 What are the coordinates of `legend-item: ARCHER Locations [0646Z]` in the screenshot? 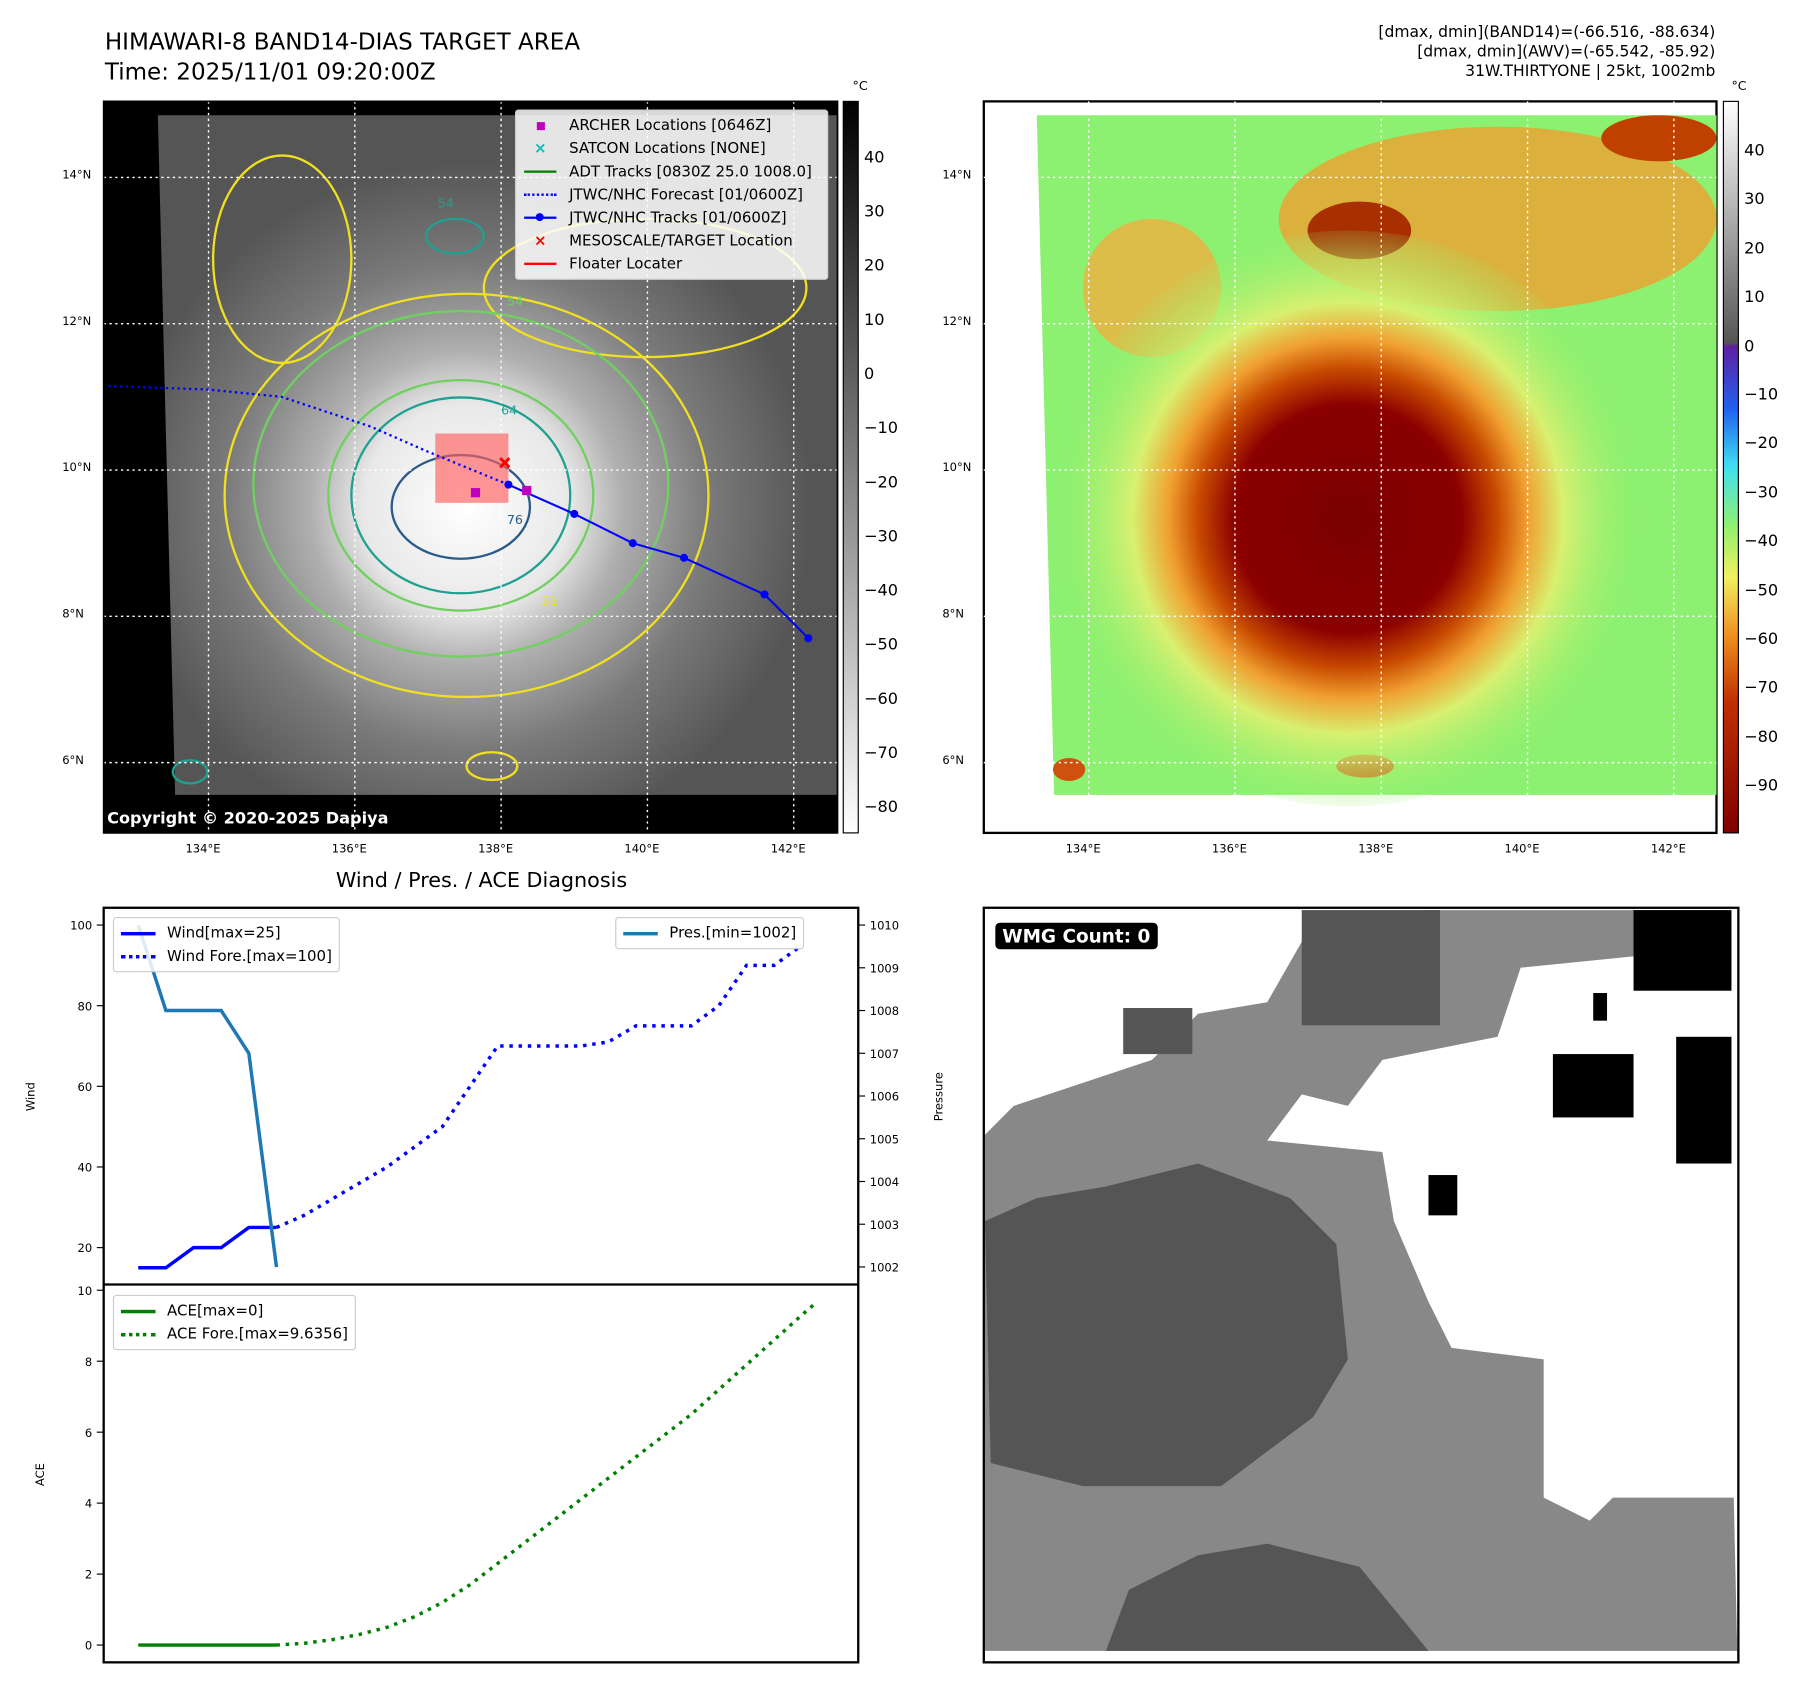 It's located at (671, 125).